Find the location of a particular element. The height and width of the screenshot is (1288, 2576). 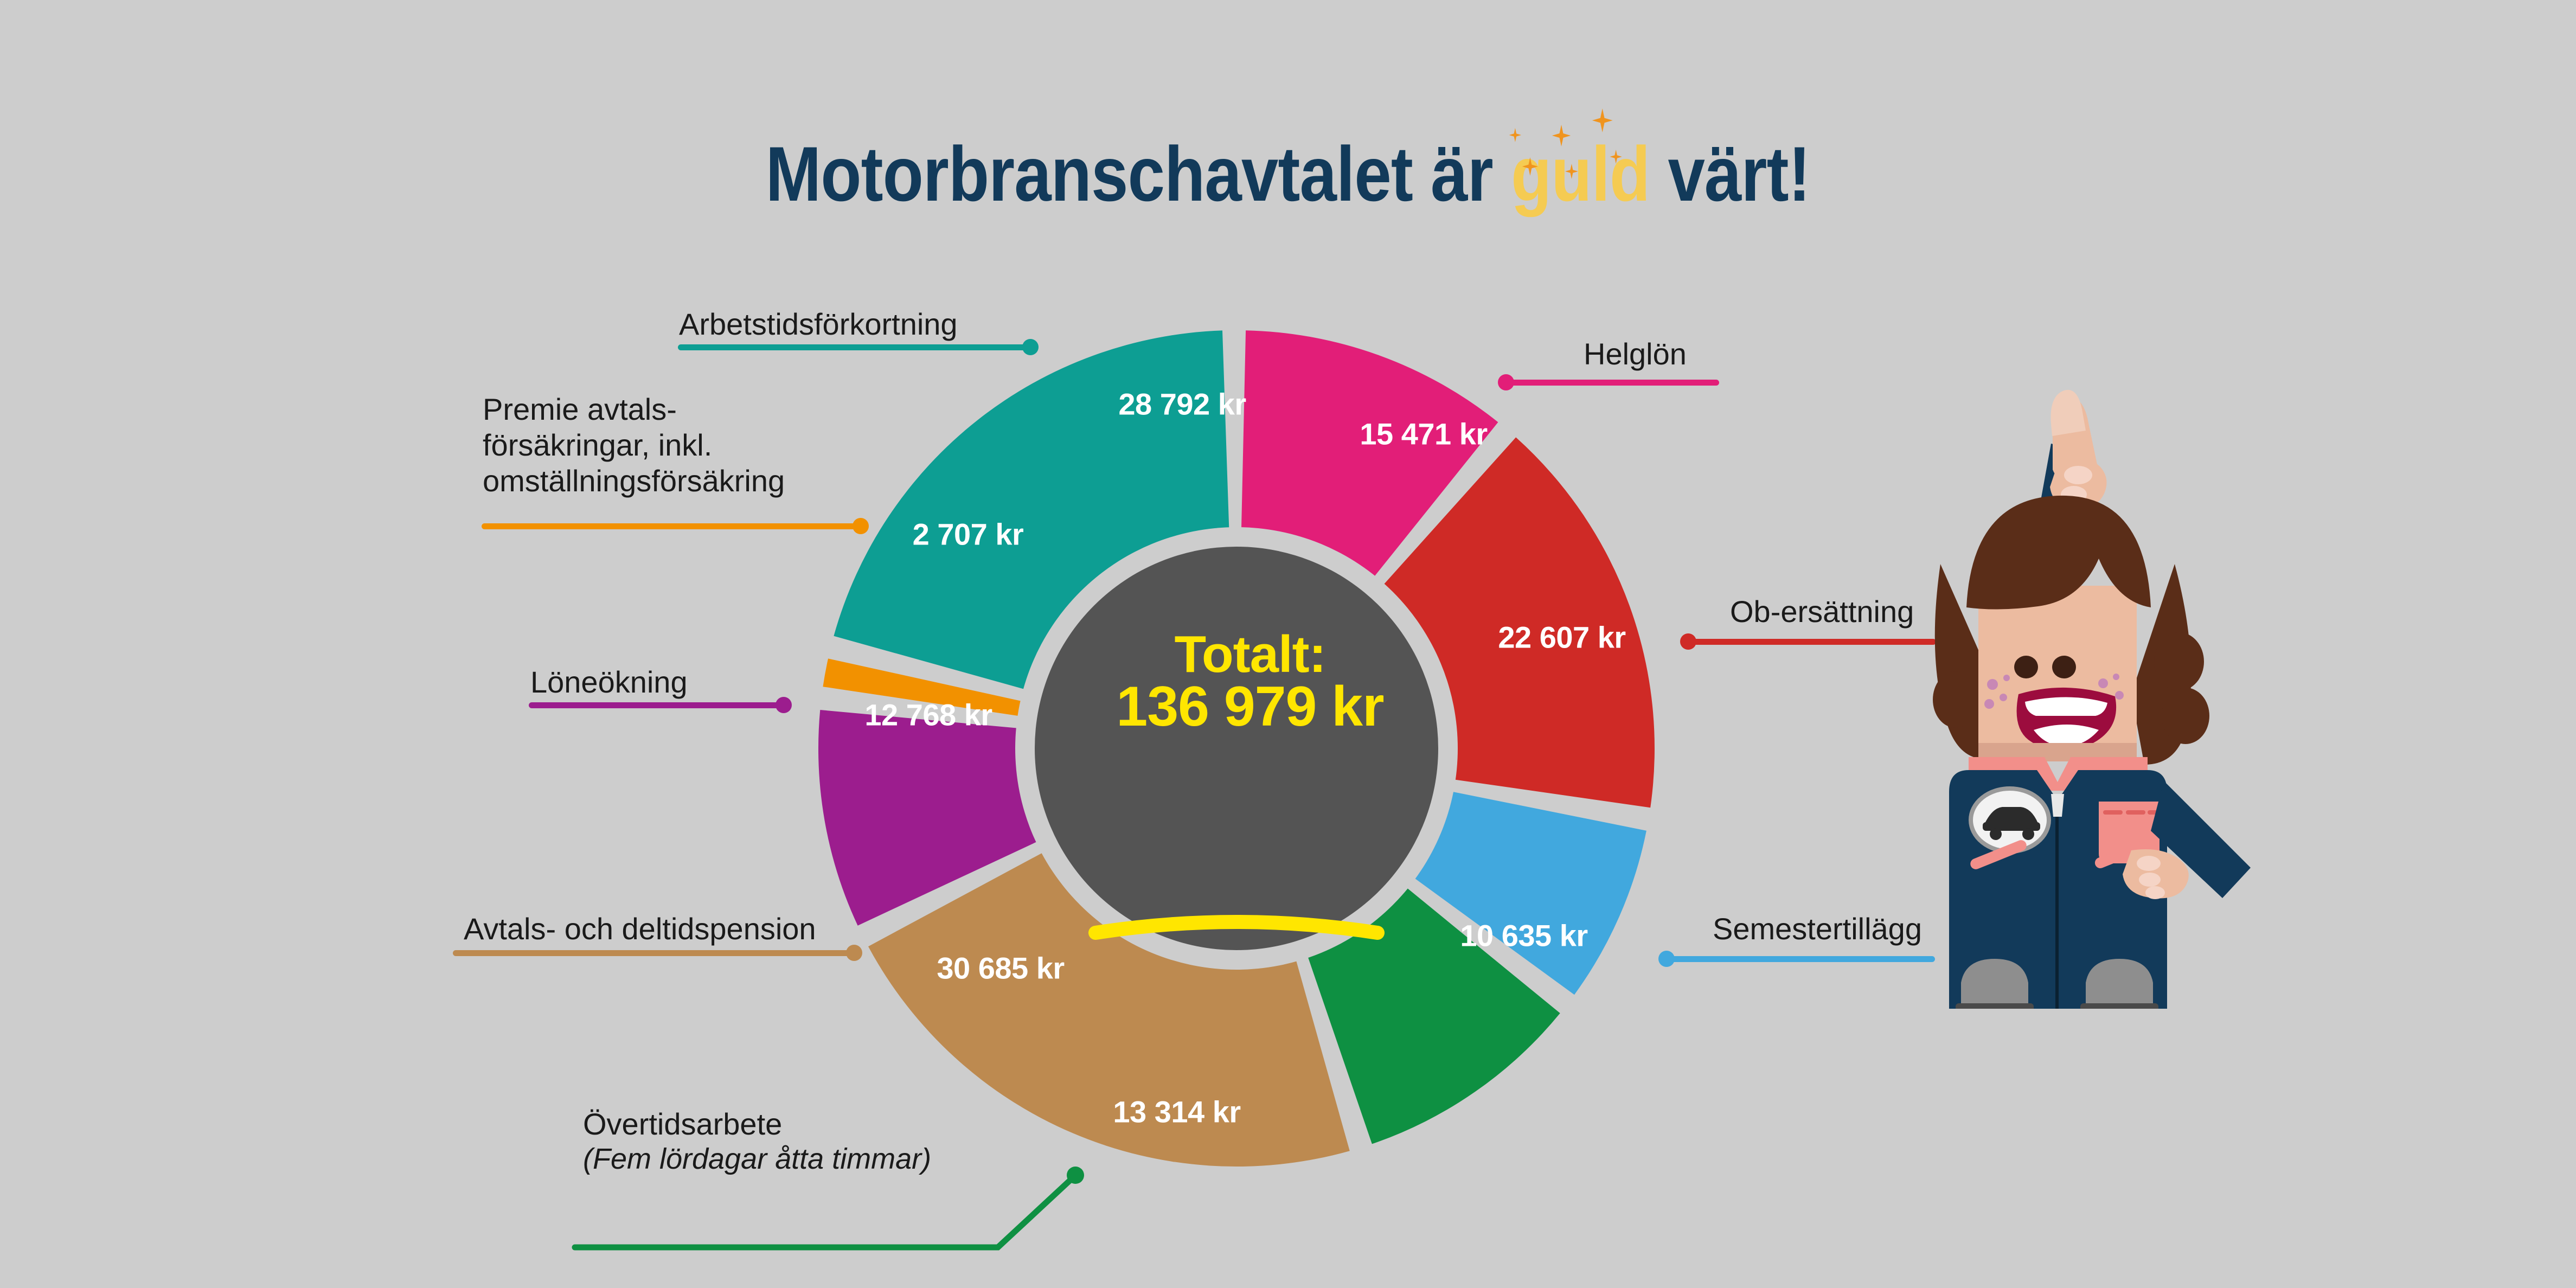

zipper-pull is located at coordinates (2057, 805).